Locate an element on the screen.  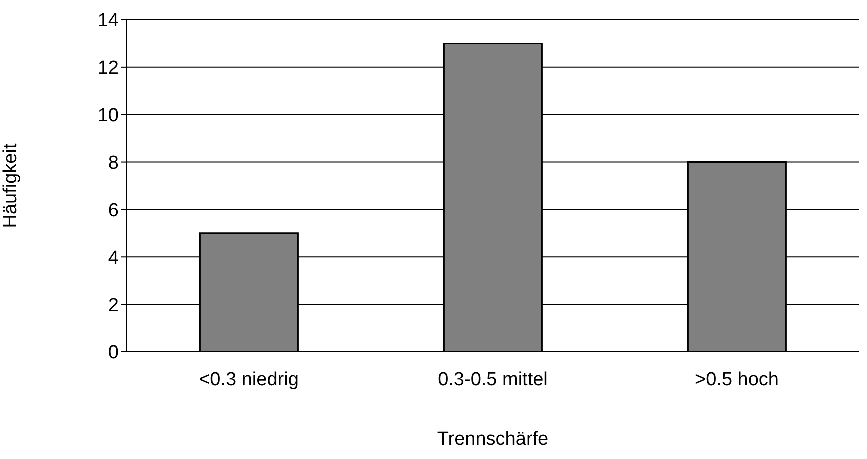
y-axis-title: Häufigkeit is located at coordinates (11, 185).